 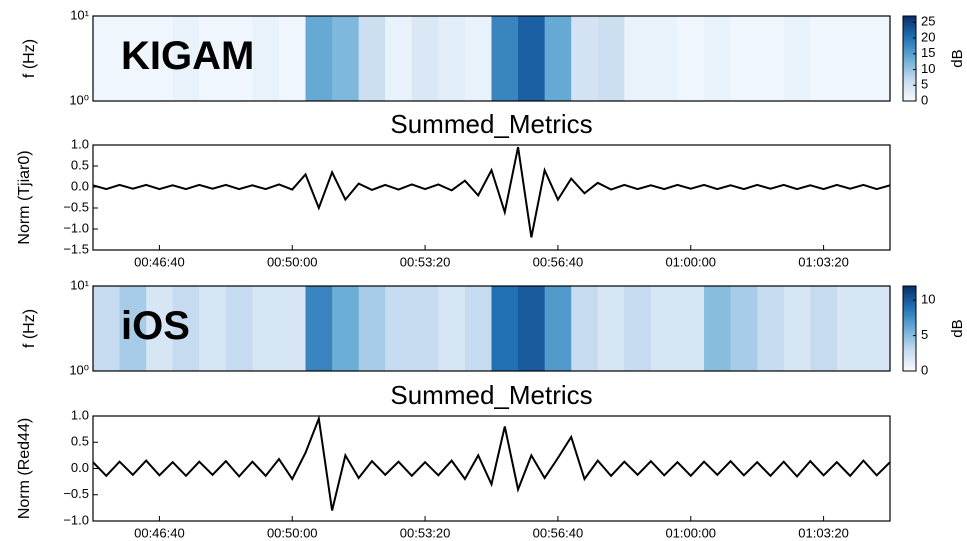 What do you see at coordinates (928, 299) in the screenshot?
I see `colorbar-tick-label: 10` at bounding box center [928, 299].